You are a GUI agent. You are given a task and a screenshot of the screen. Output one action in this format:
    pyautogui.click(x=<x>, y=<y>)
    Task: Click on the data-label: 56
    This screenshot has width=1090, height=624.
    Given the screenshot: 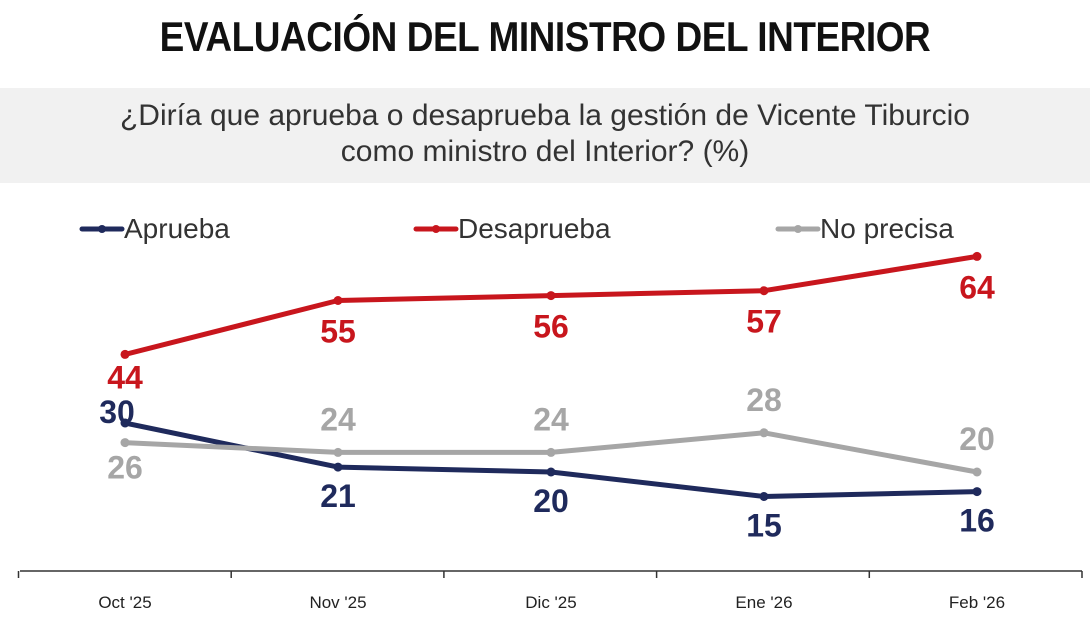 What is the action you would take?
    pyautogui.click(x=551, y=327)
    